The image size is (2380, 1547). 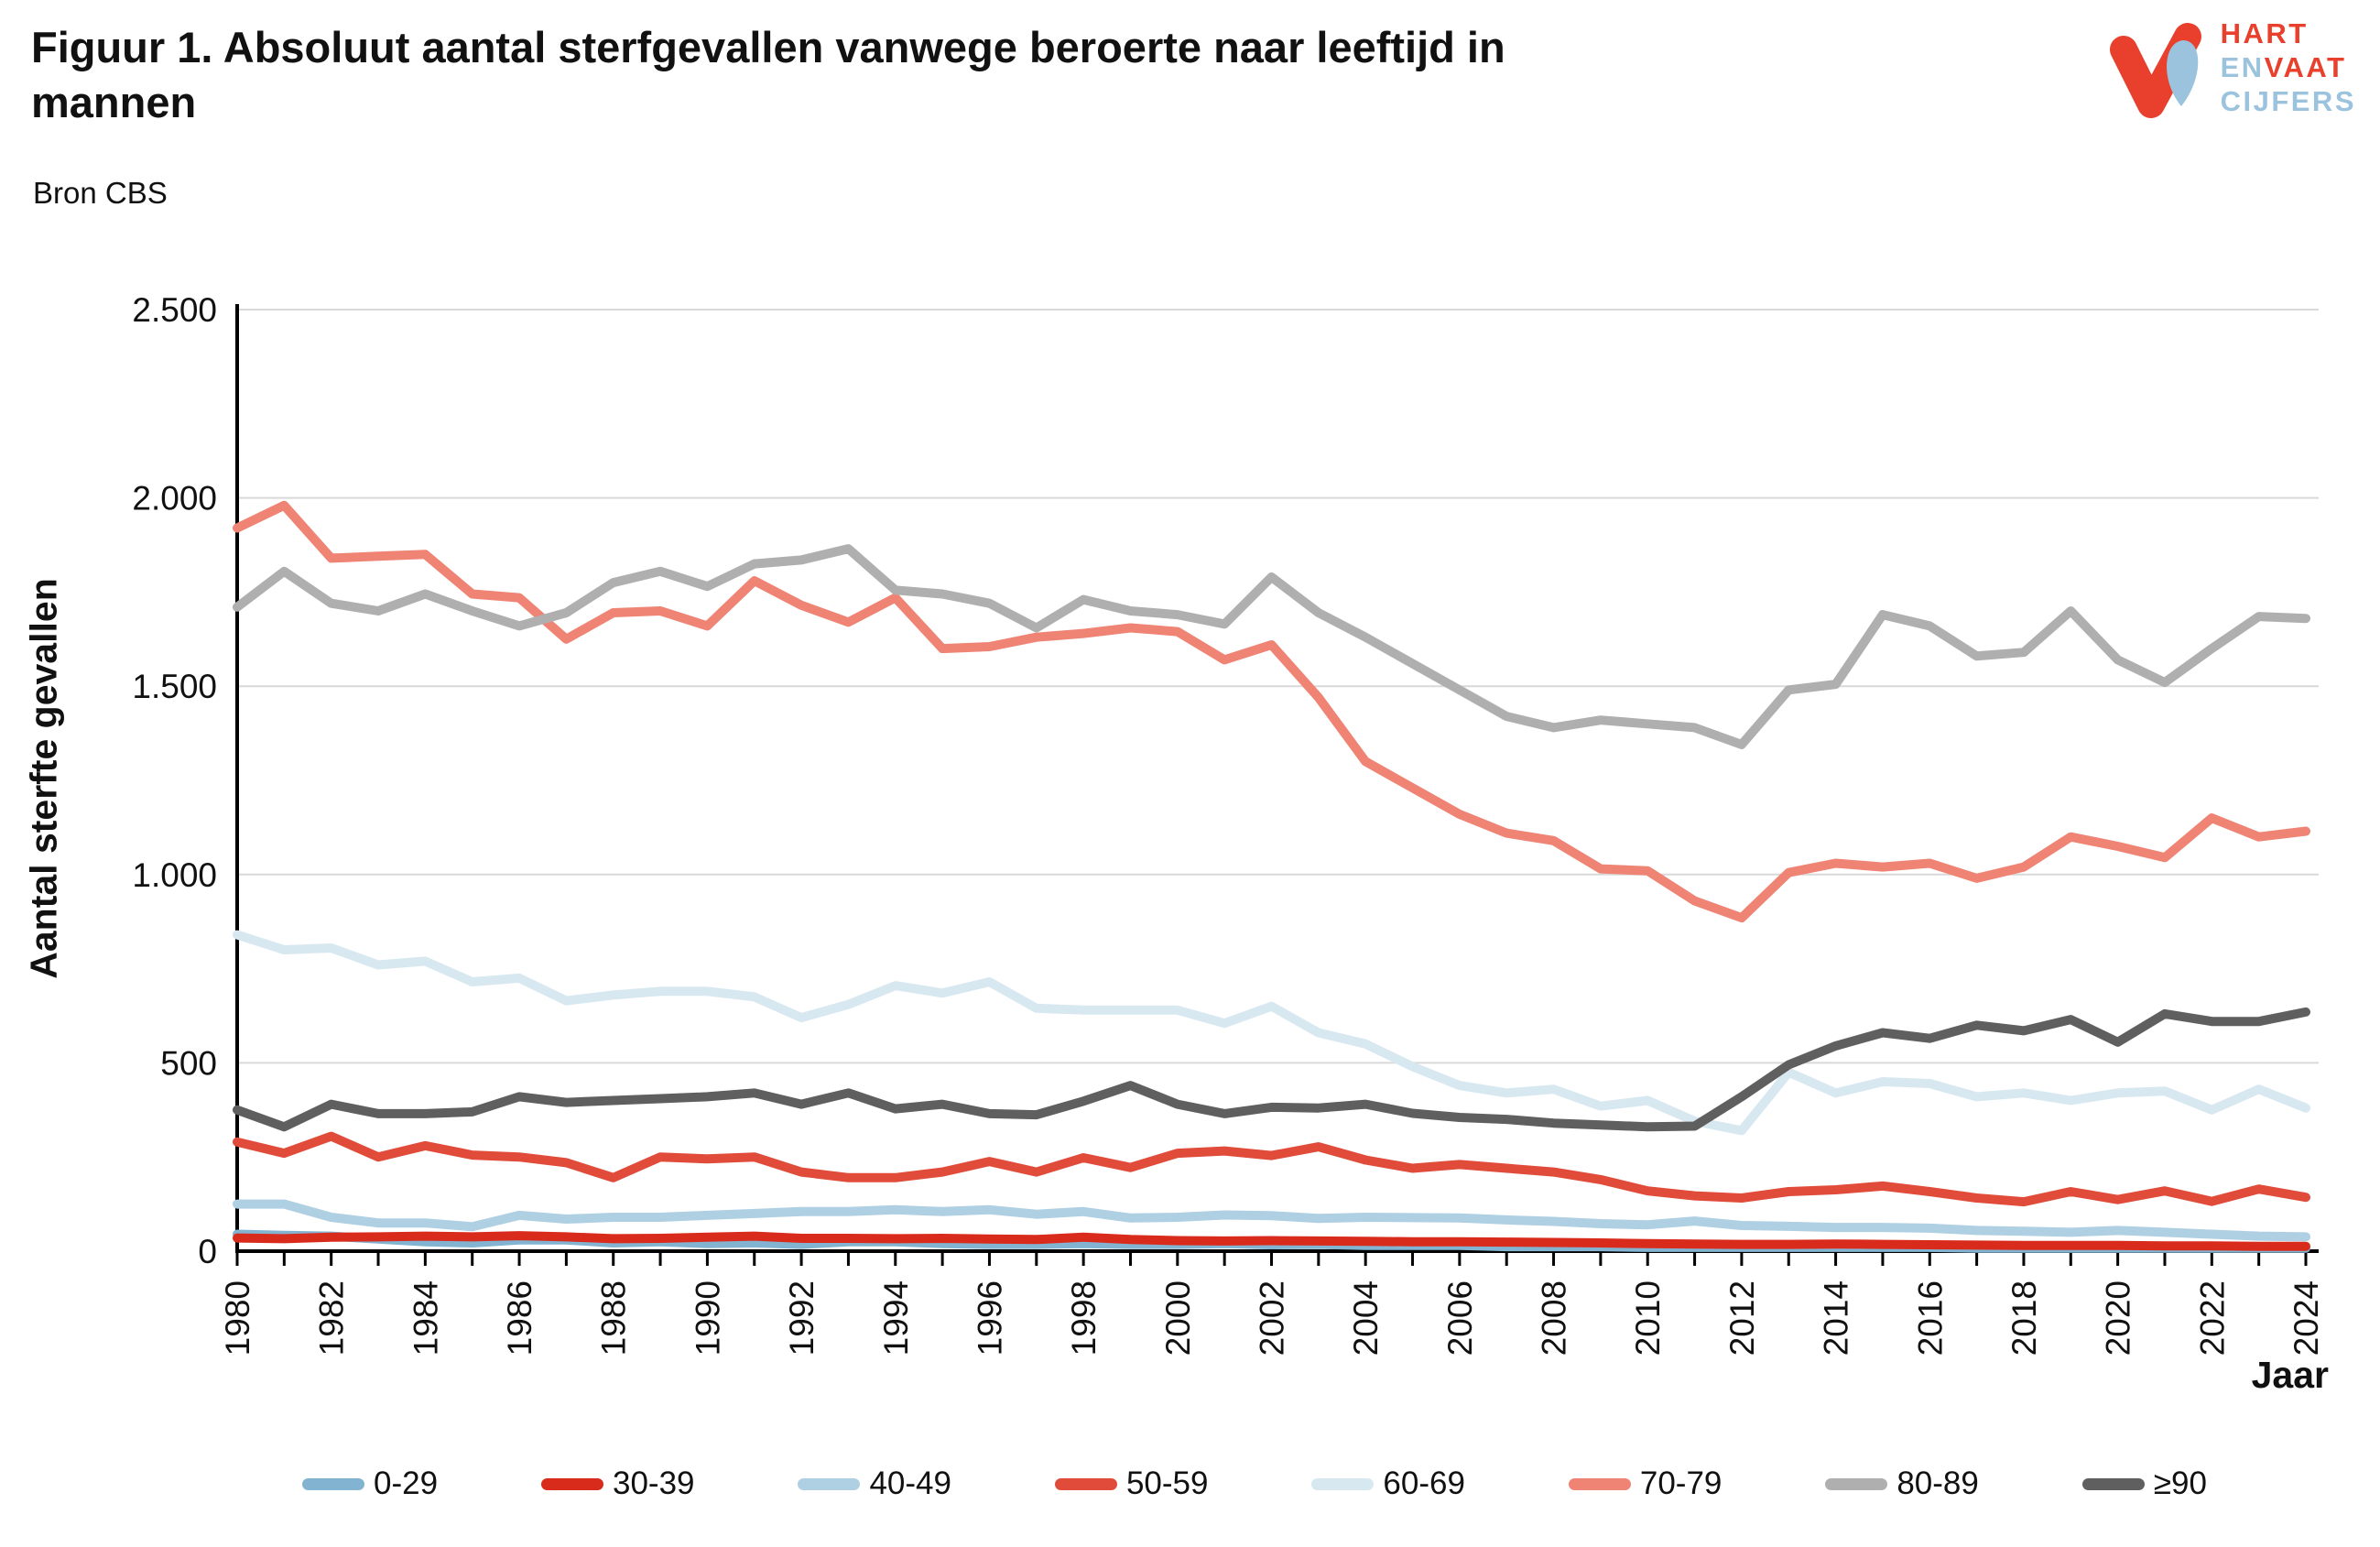 I want to click on legend-label: 0-29, so click(x=406, y=1483).